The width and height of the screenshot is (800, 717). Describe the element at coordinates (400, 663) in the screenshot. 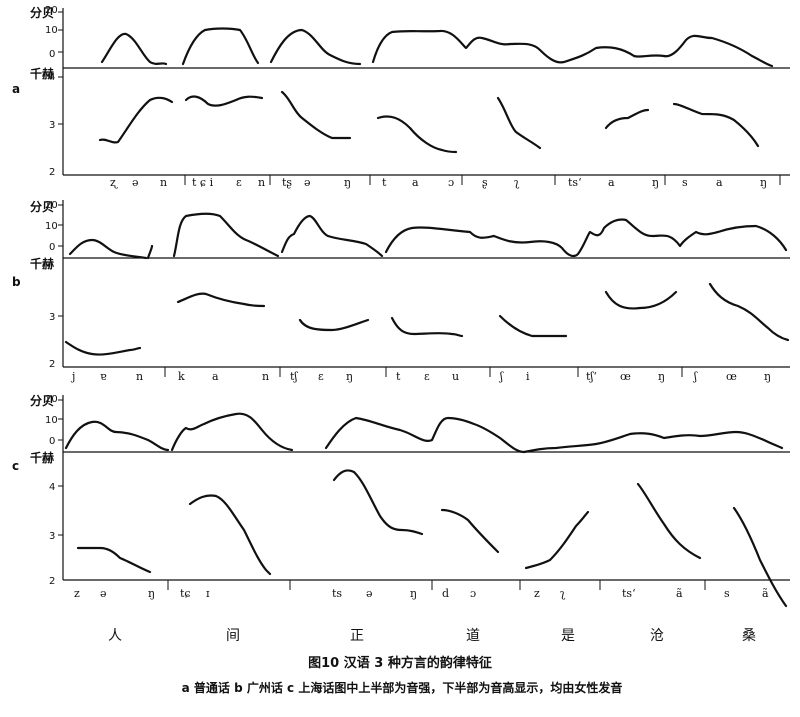

I see `figure-title: 图10 汉语 3 种方言的韵律特征` at that location.